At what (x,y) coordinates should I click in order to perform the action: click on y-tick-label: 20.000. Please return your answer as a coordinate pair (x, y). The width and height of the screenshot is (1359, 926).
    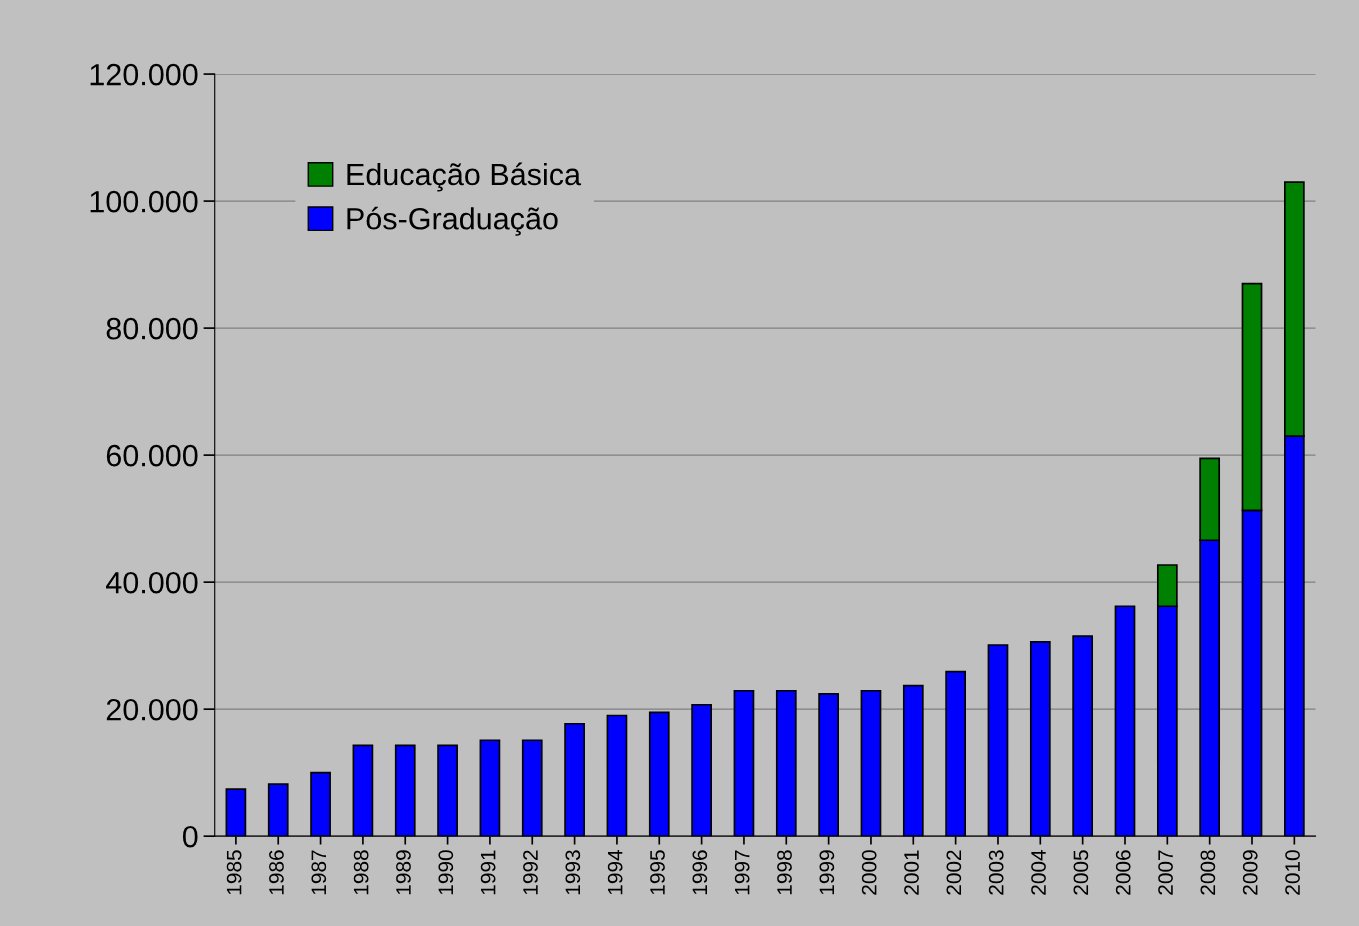
    Looking at the image, I should click on (152, 709).